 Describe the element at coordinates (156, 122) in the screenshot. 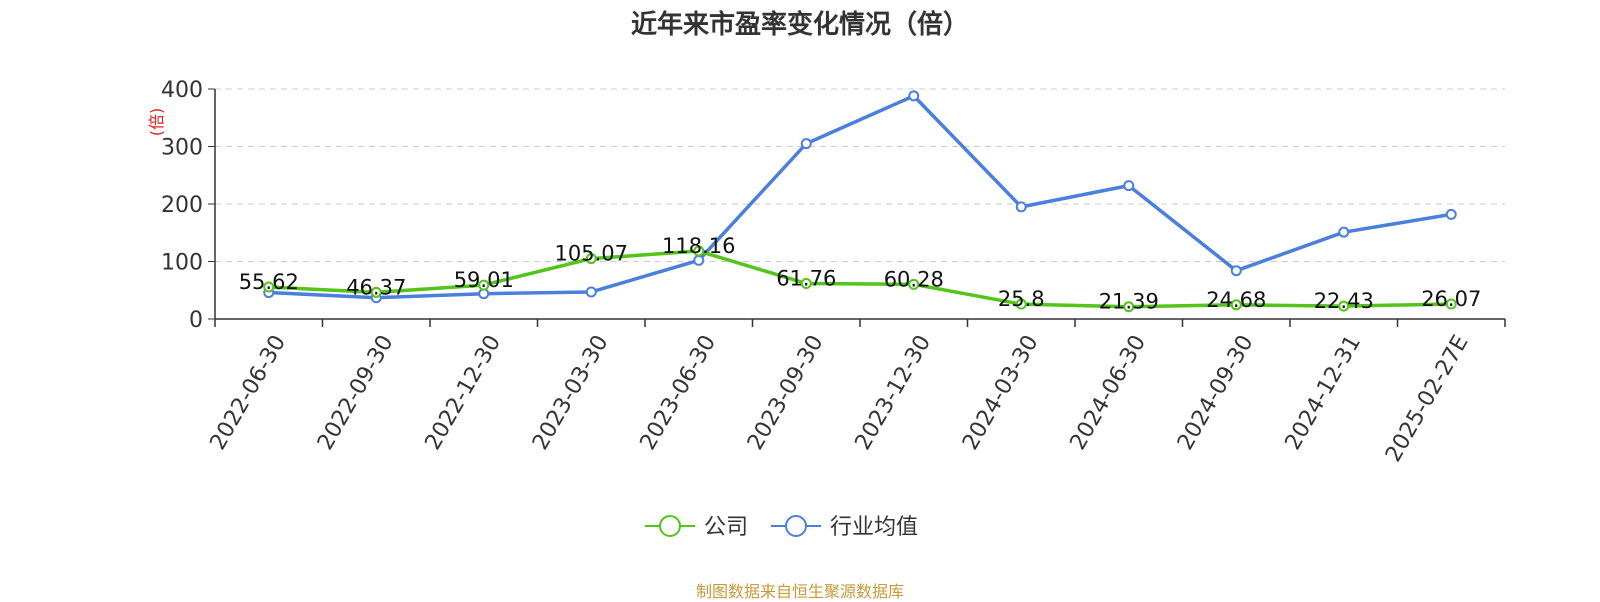

I see `y-axis-label: (倍)` at that location.